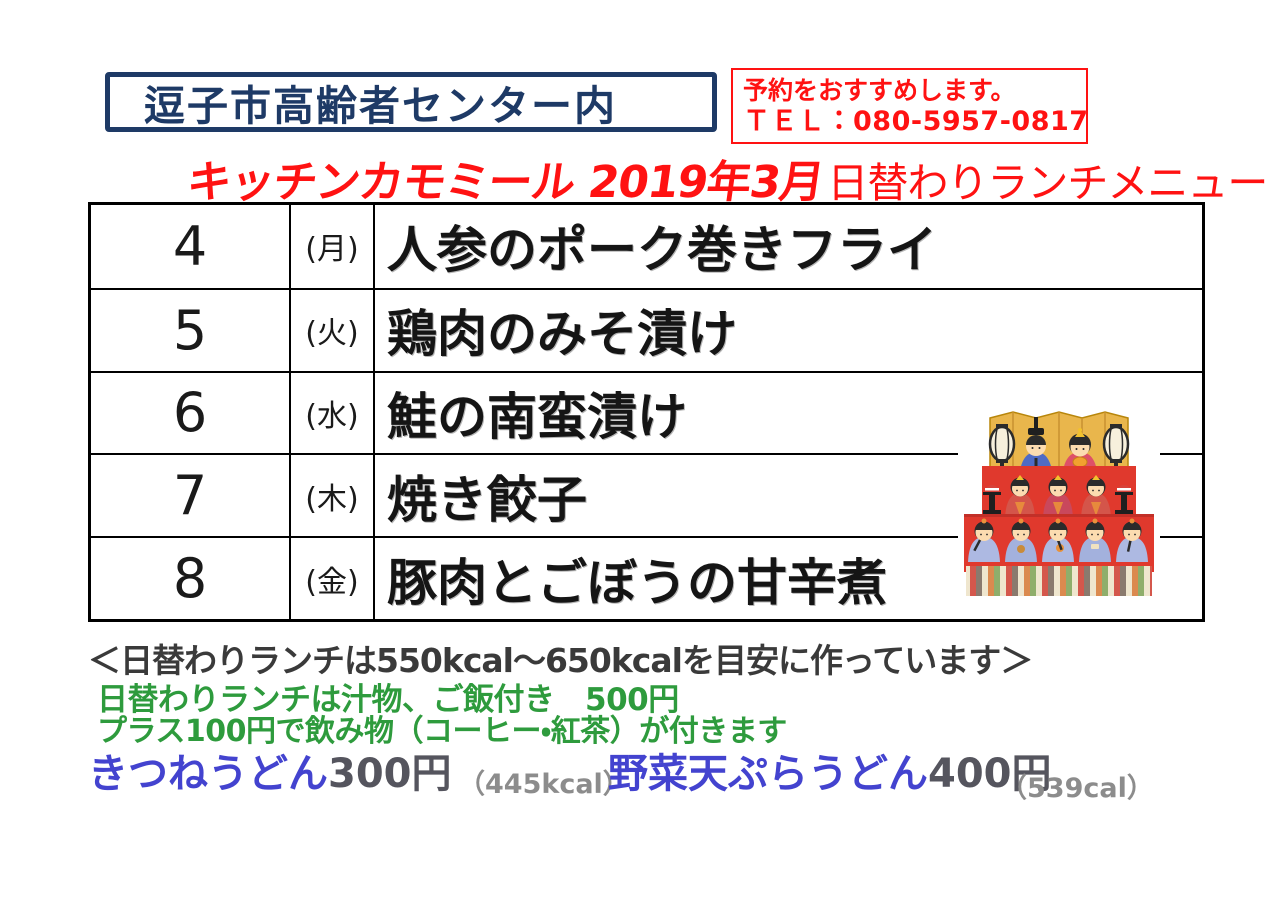  Describe the element at coordinates (916, 122) in the screenshot. I see `phone-number: ＴＥＬ：080-5957-0817` at that location.